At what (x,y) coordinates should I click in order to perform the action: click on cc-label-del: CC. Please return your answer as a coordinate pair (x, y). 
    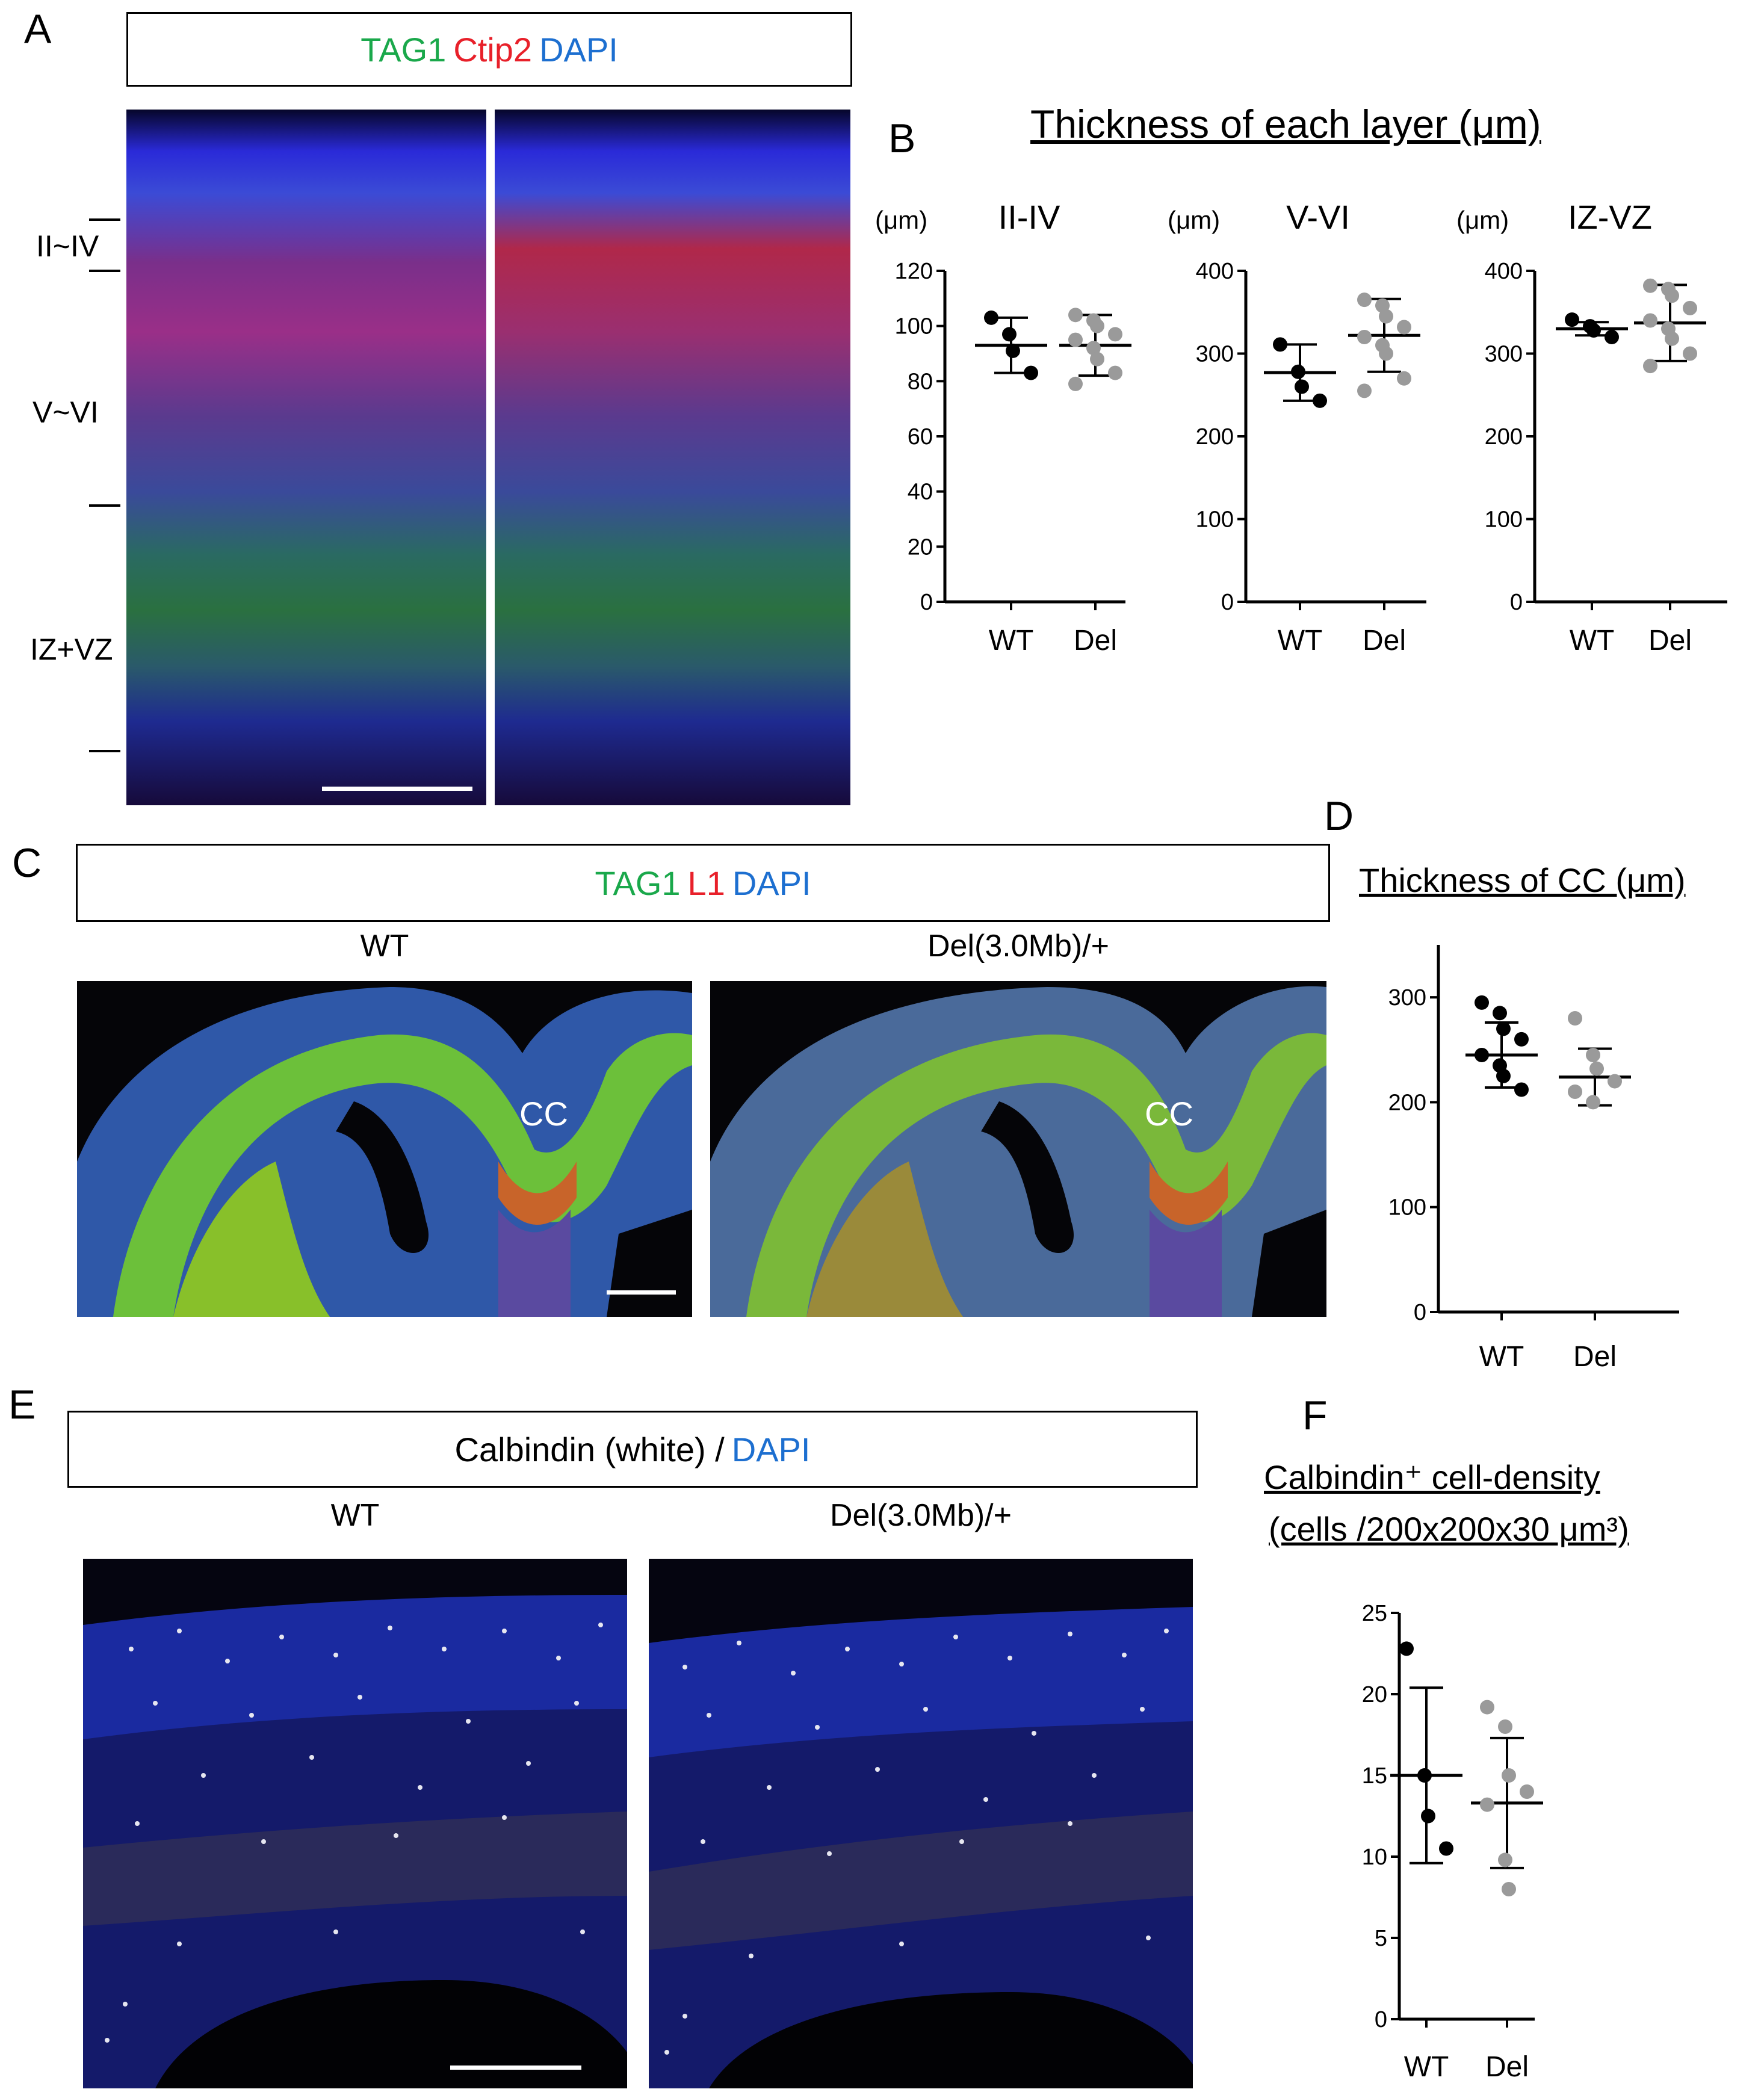
    Looking at the image, I should click on (1169, 1114).